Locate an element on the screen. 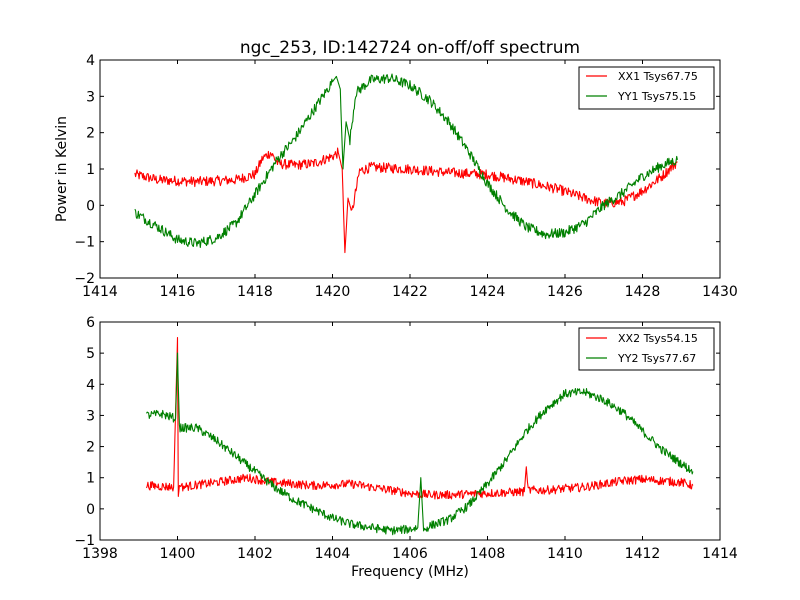  bottom-legend-box is located at coordinates (646, 349).